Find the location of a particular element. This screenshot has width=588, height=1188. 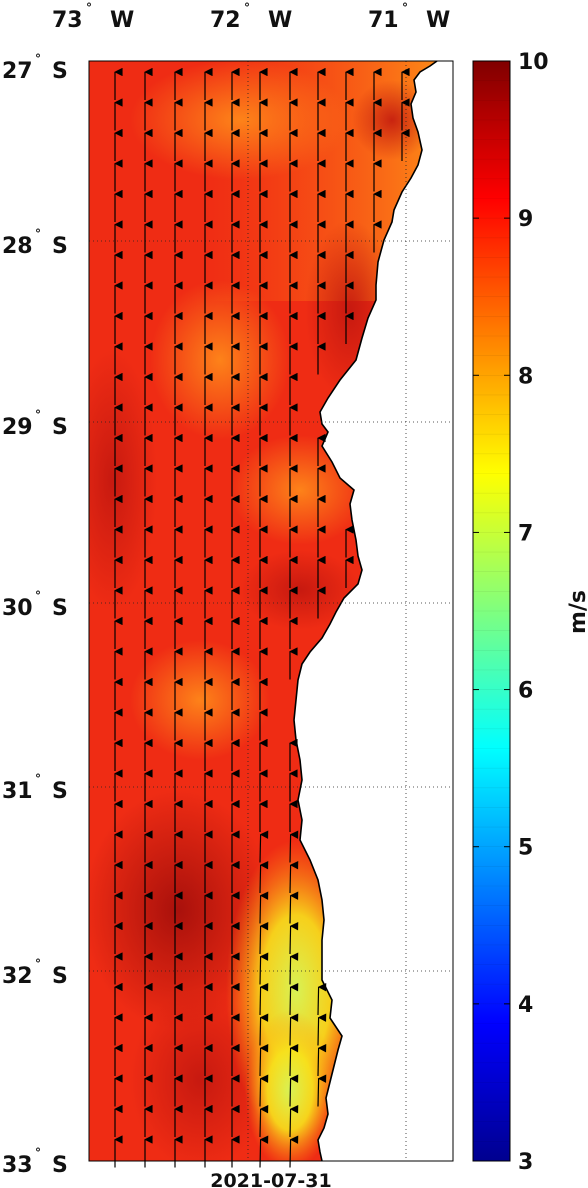

colorbar-border is located at coordinates (491, 611).